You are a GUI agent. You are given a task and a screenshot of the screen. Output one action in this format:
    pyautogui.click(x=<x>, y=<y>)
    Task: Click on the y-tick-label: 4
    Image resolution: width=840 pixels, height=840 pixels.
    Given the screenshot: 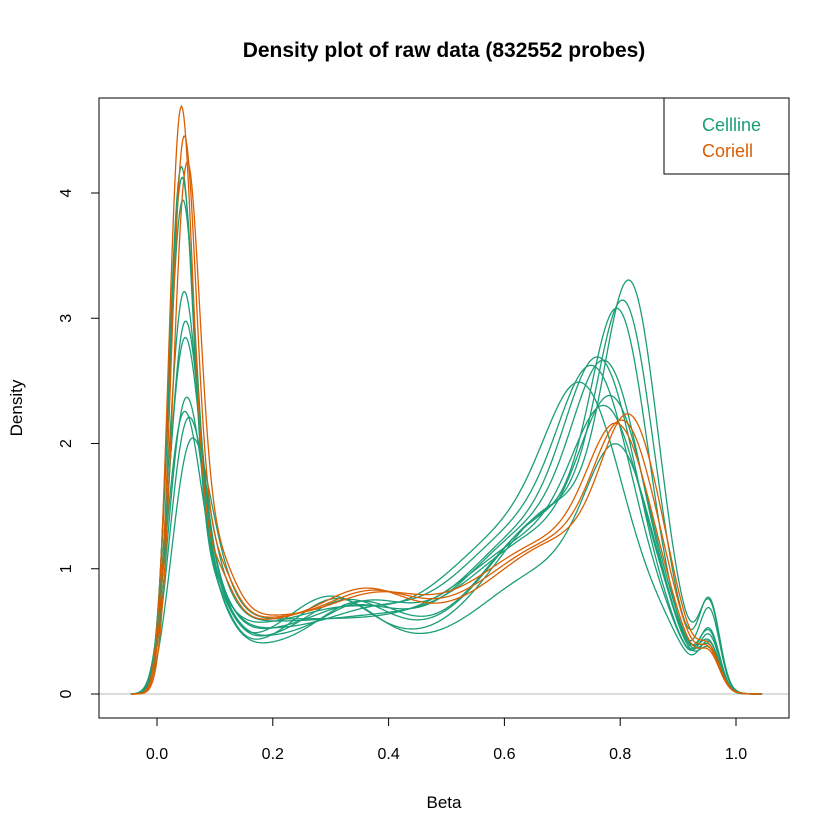 What is the action you would take?
    pyautogui.click(x=66, y=192)
    